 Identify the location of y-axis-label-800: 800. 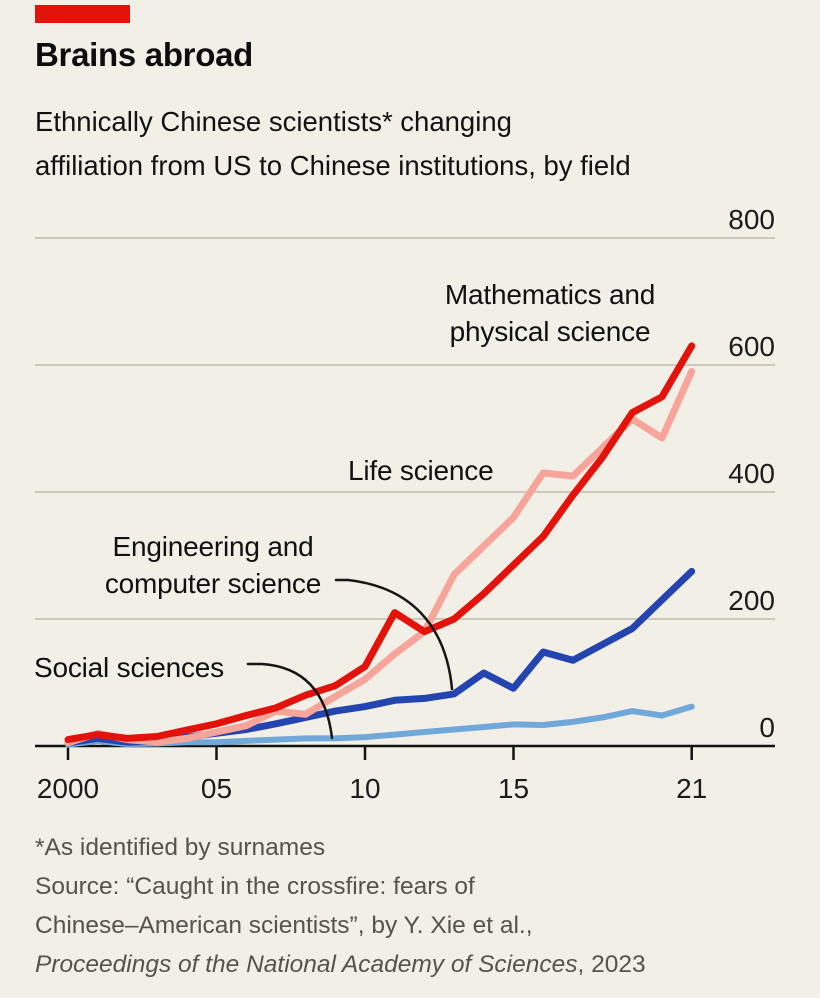
(751, 219).